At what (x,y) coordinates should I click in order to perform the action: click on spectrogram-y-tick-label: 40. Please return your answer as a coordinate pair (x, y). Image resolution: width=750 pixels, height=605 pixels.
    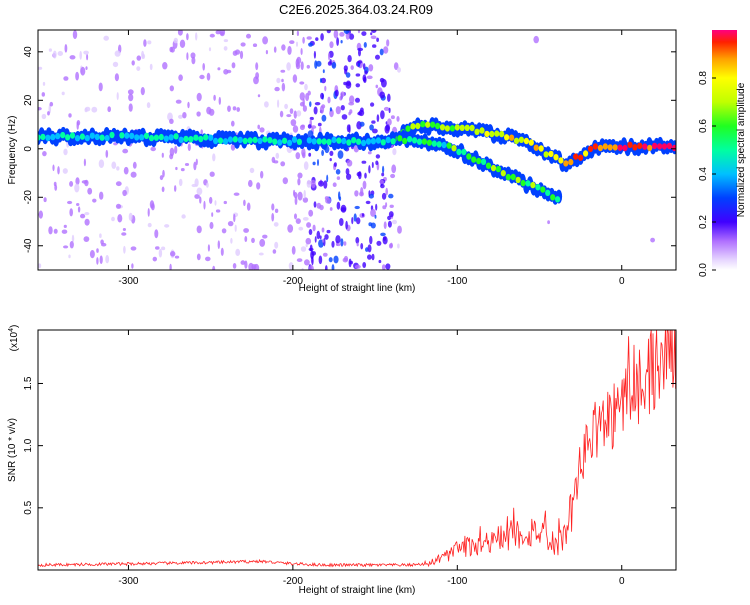
    Looking at the image, I should click on (28, 52).